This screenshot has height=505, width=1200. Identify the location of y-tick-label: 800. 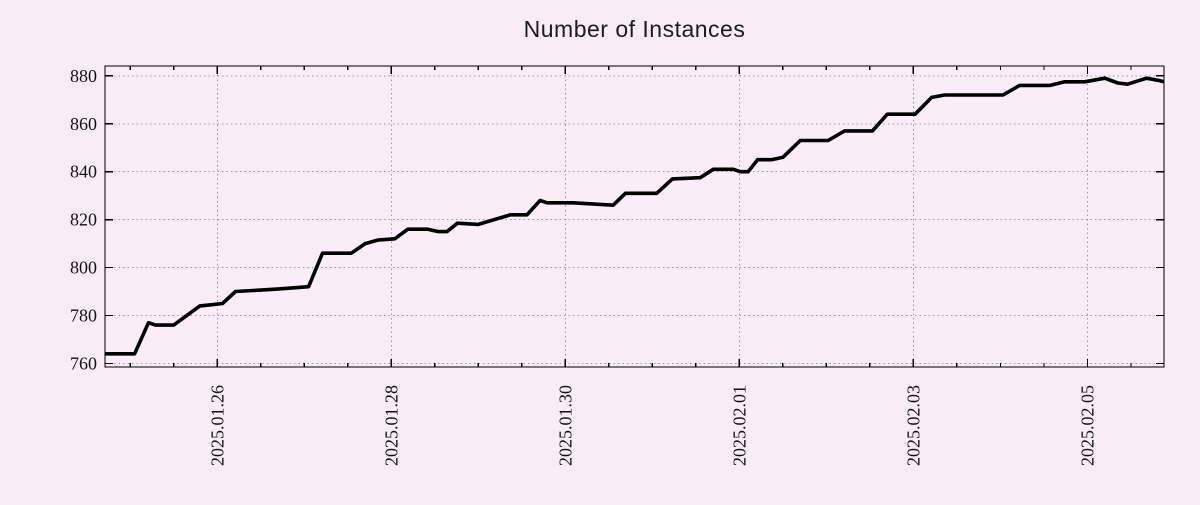
(83, 268).